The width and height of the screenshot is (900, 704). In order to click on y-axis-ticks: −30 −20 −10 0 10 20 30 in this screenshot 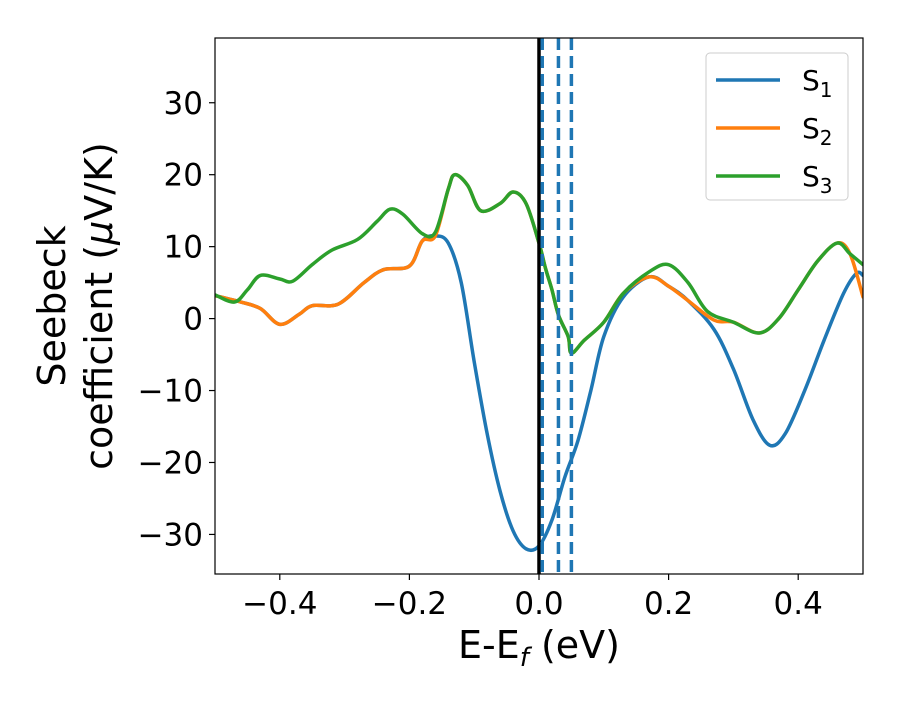, I will do `click(176, 319)`.